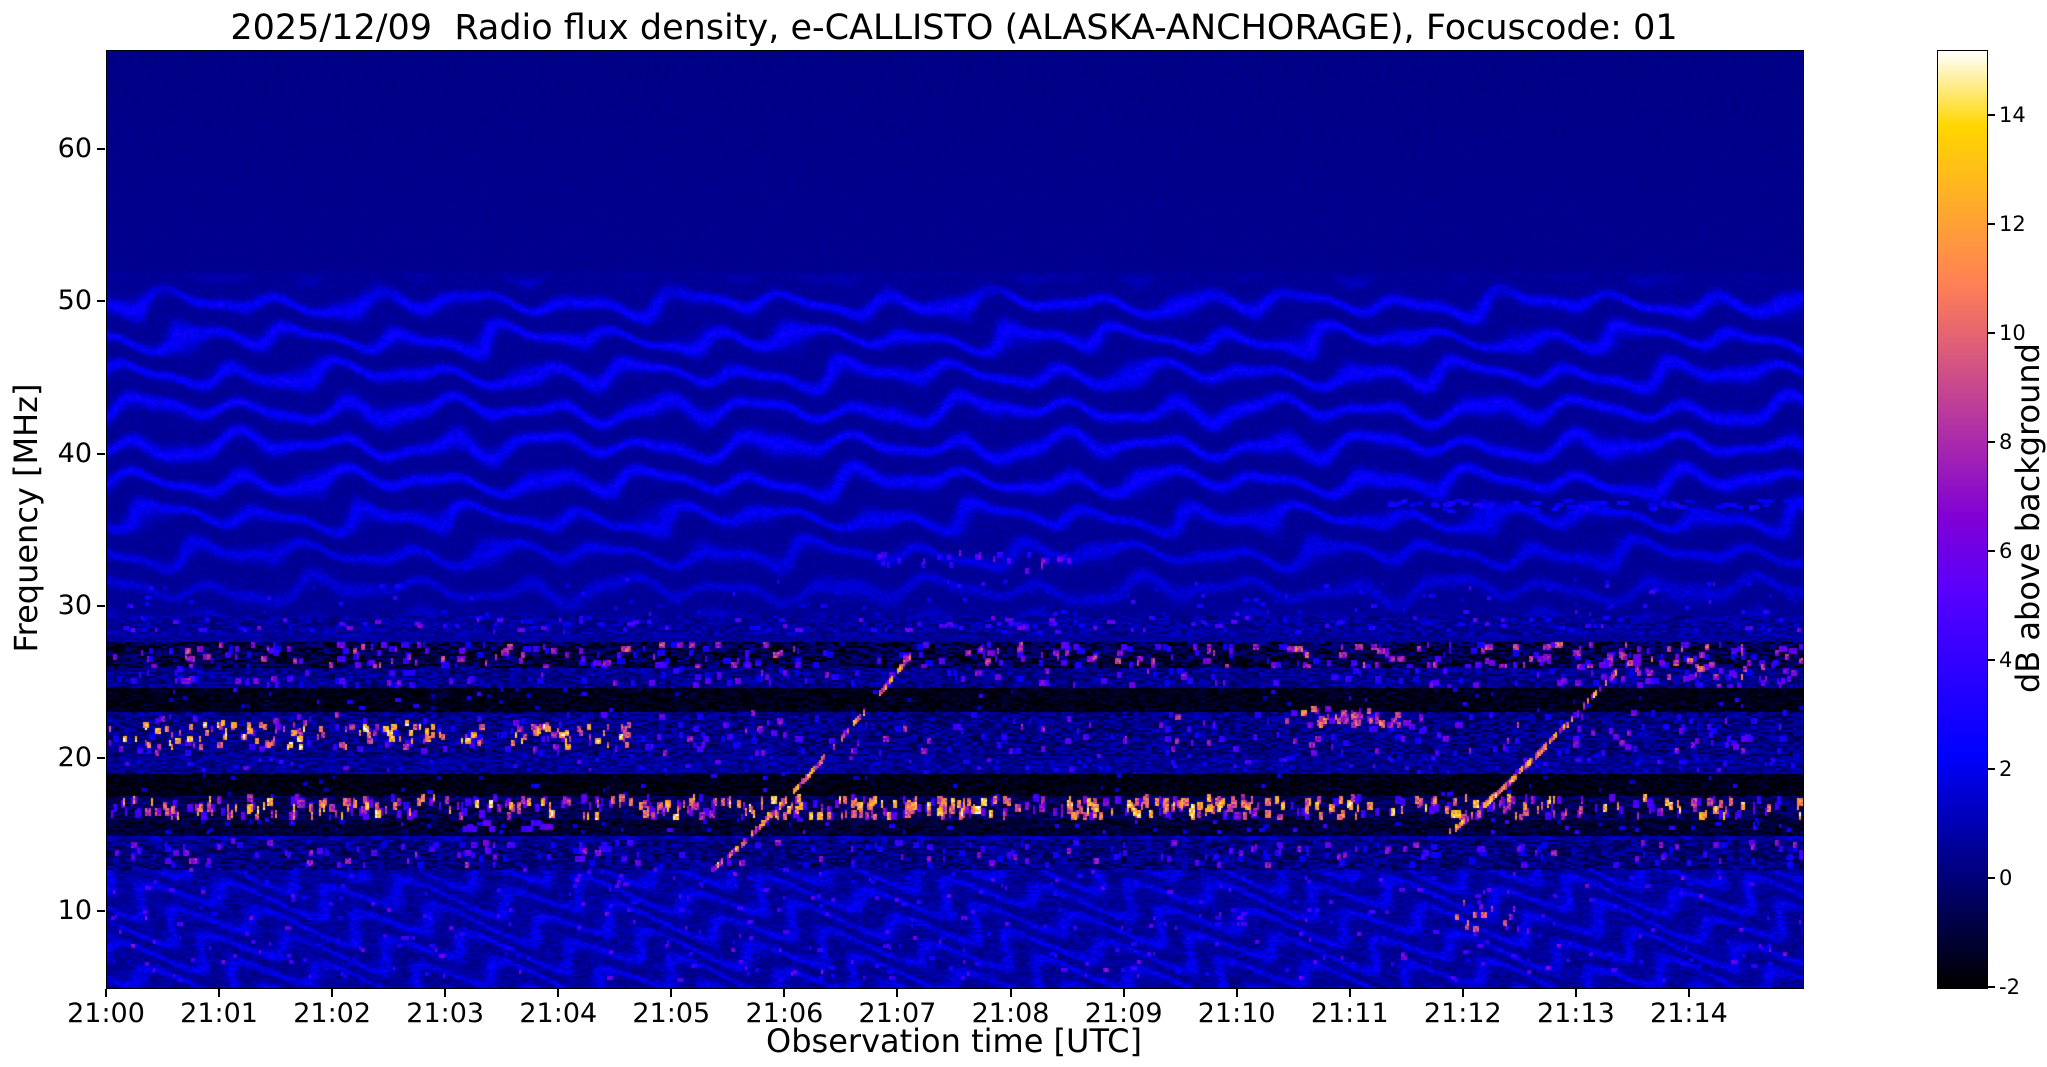 This screenshot has width=2047, height=1067. I want to click on x-tick-label: 21:09, so click(1123, 1013).